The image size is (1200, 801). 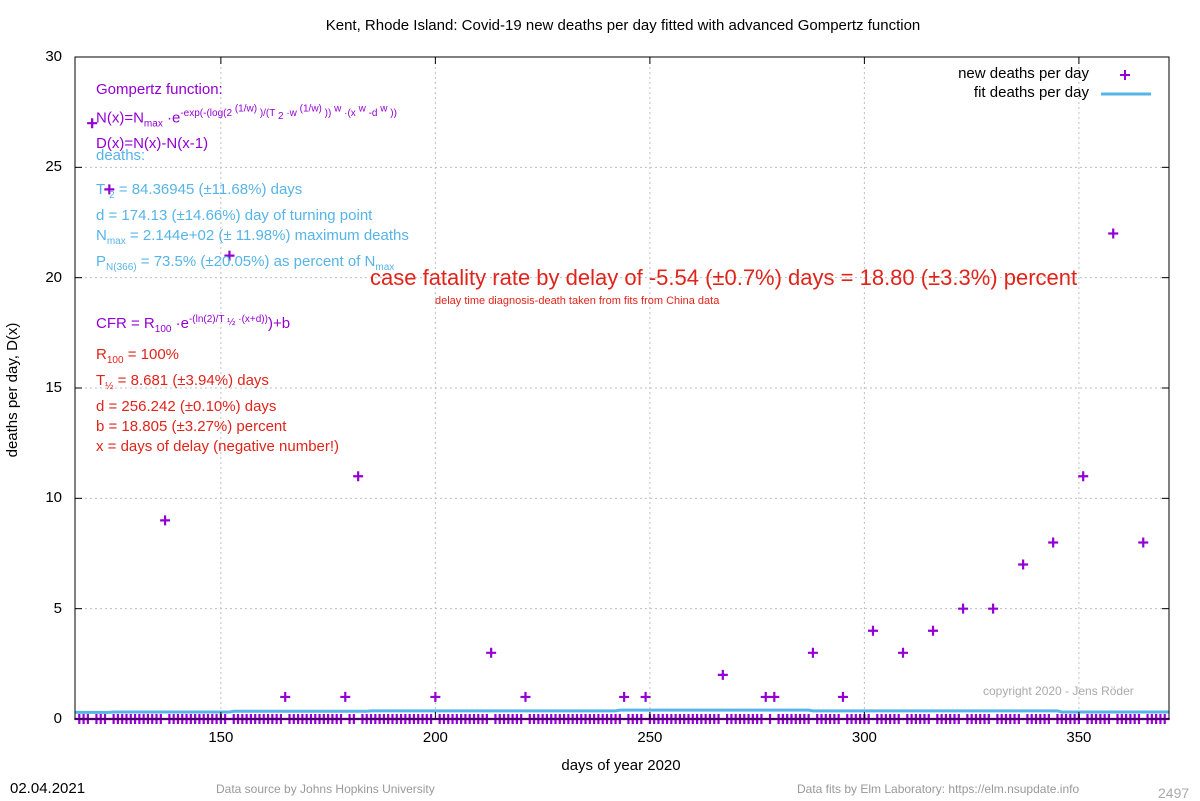 What do you see at coordinates (53, 498) in the screenshot?
I see `y-tick-label: 10` at bounding box center [53, 498].